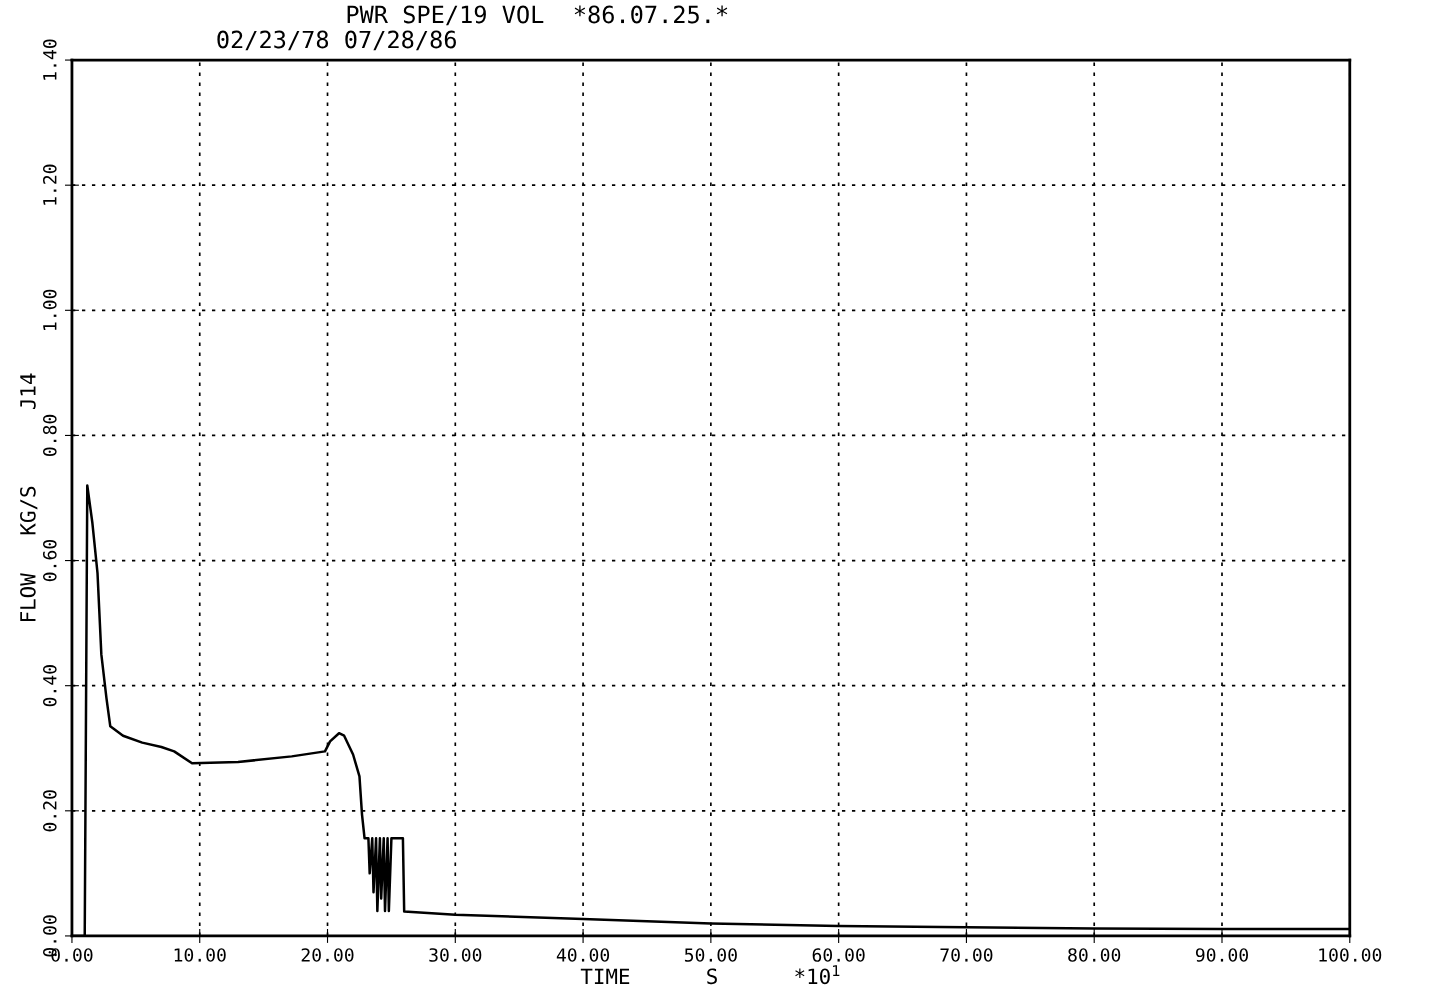  What do you see at coordinates (455, 955) in the screenshot?
I see `x-tick-label: 30.00` at bounding box center [455, 955].